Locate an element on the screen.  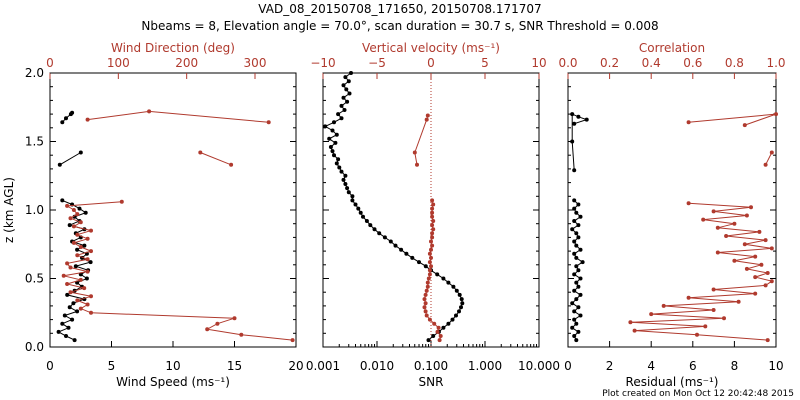
x2-tick-label: 0.0 is located at coordinates (567, 63).